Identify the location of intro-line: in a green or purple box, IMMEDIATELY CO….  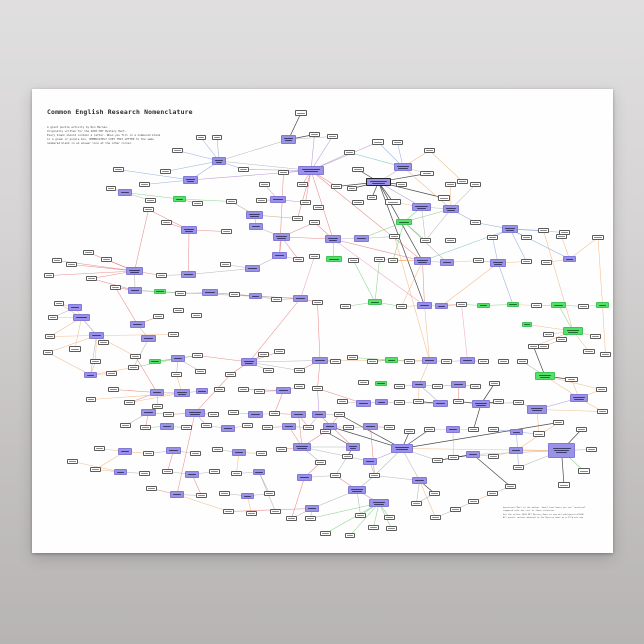
(100, 139).